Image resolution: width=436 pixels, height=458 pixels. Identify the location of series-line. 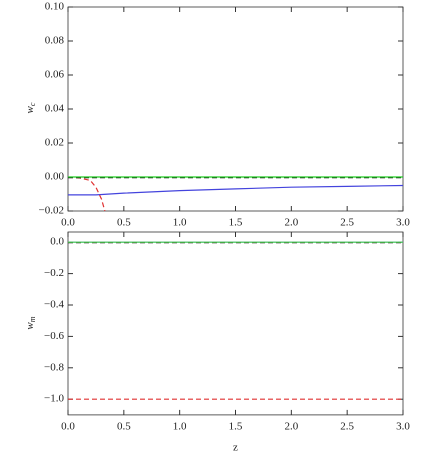
(236, 190).